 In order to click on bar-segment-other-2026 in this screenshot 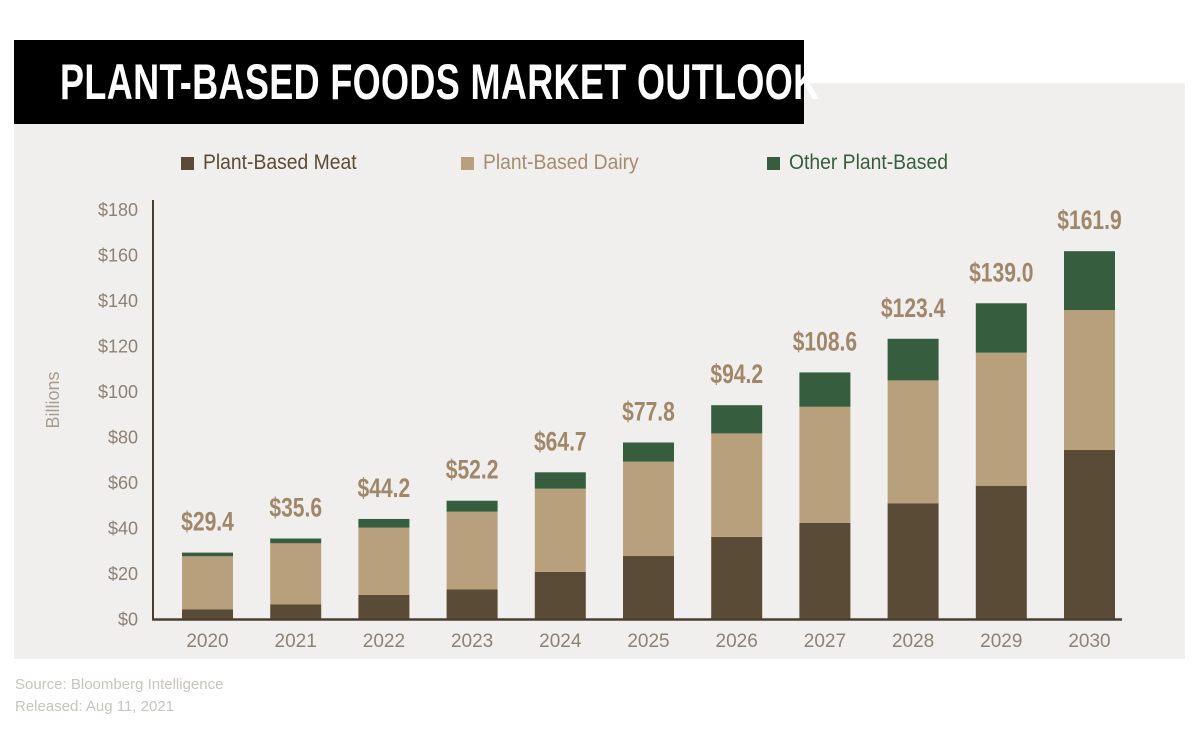, I will do `click(737, 419)`.